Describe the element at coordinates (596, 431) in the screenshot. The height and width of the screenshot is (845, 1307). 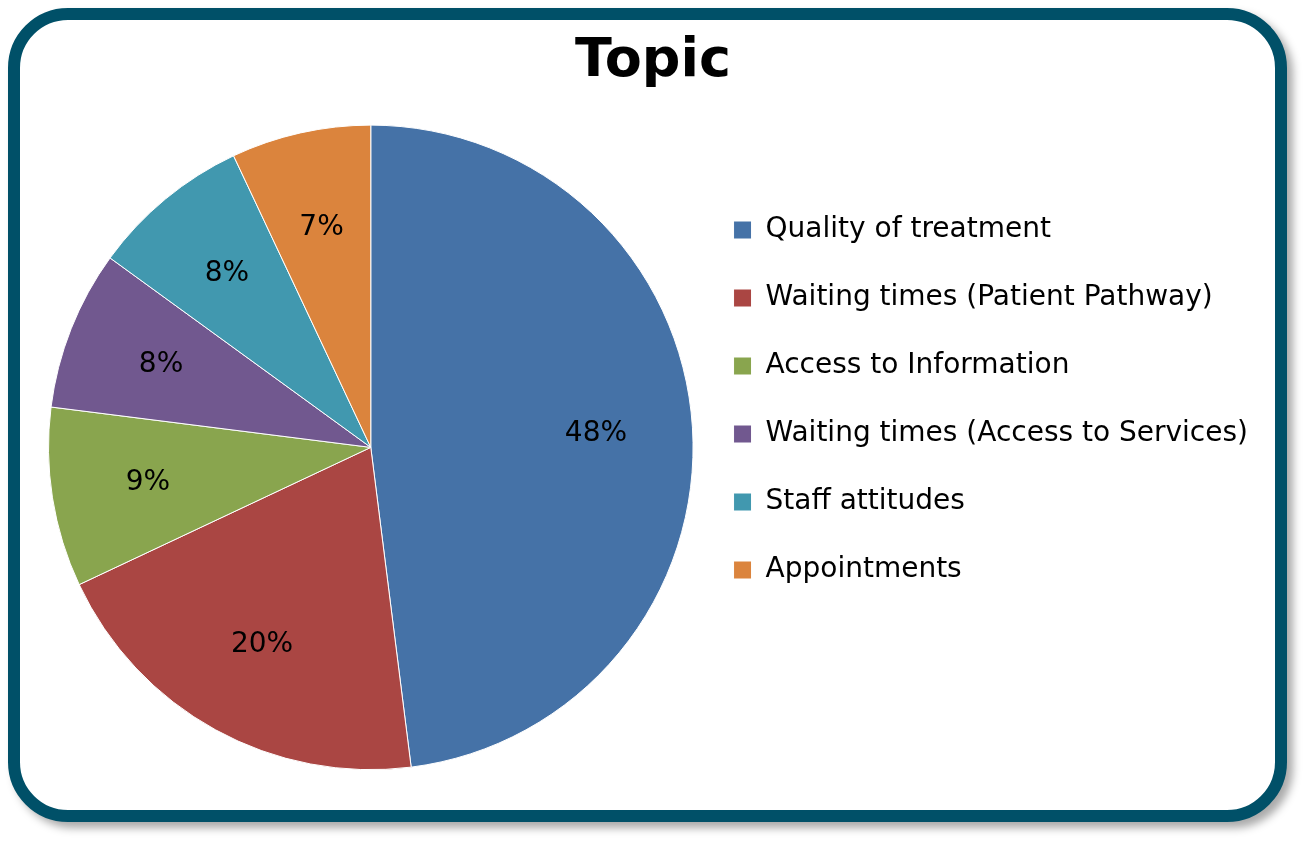
I see `data-label: 48%` at that location.